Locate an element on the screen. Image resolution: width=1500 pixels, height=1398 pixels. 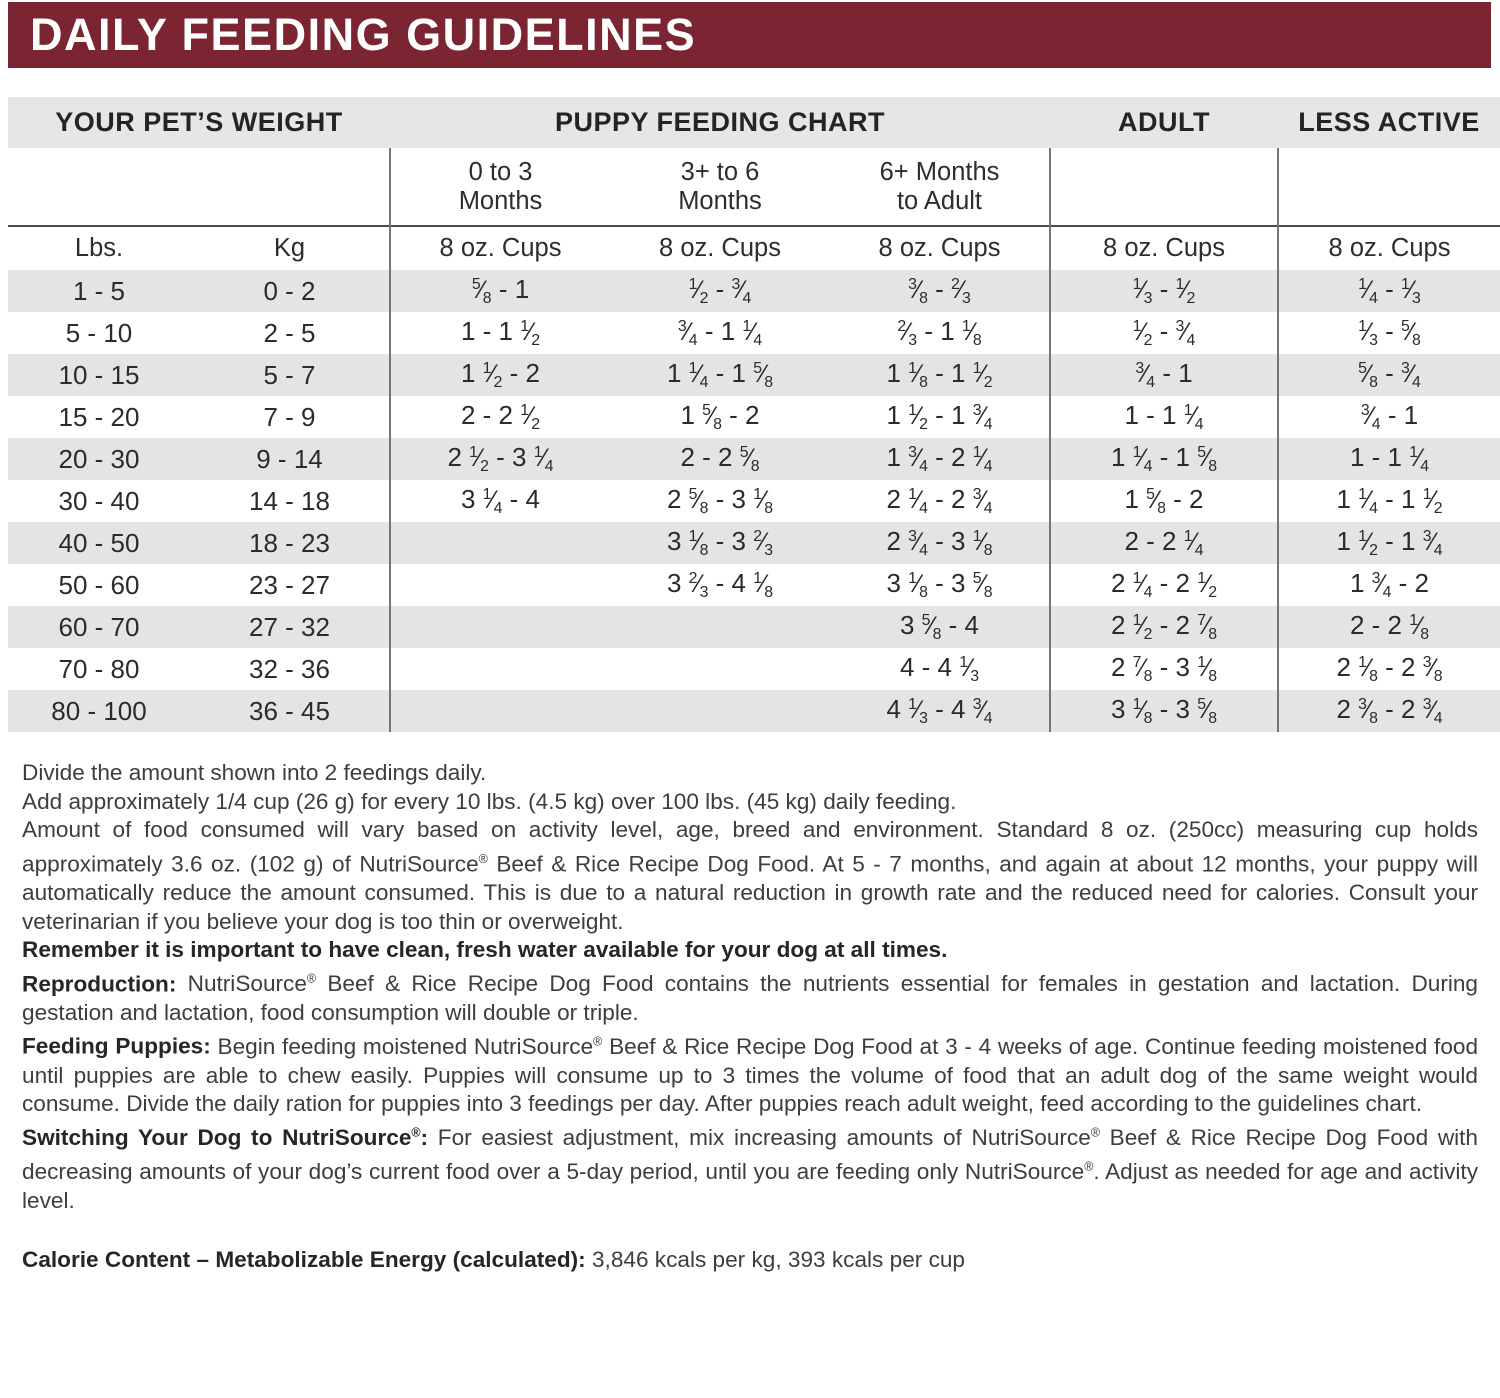
cell-less-active: 2 - 2 1⁄8 is located at coordinates (1388, 627).